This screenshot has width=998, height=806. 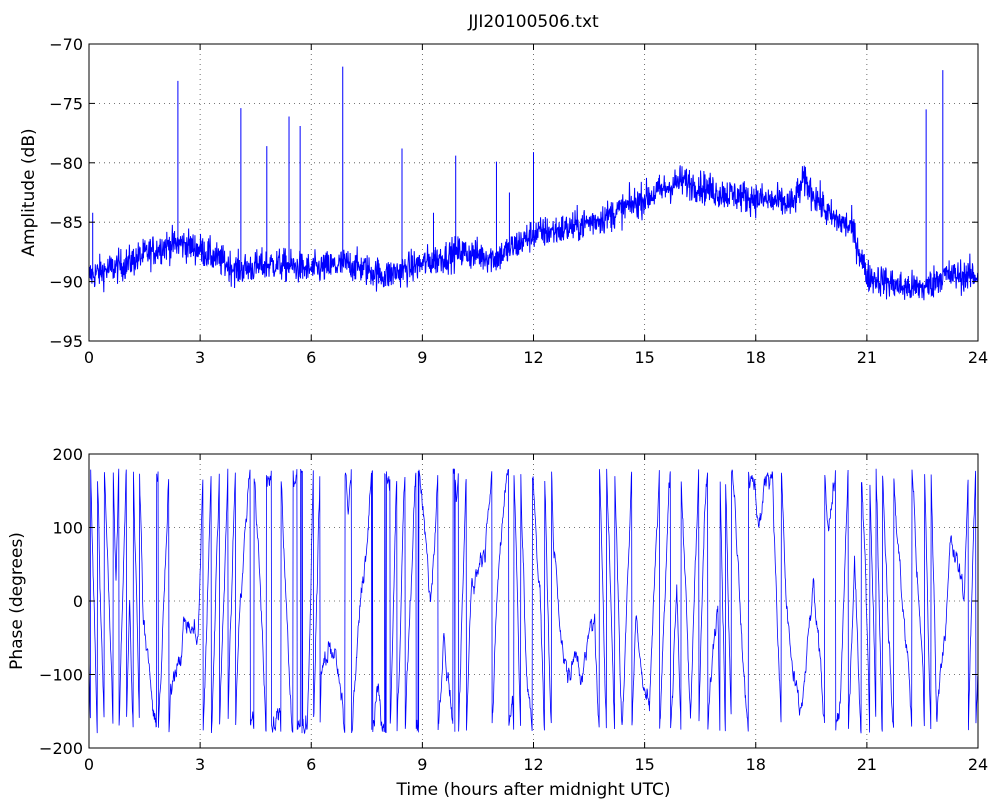 I want to click on amplitude-x-tick-label: 21, so click(x=867, y=357).